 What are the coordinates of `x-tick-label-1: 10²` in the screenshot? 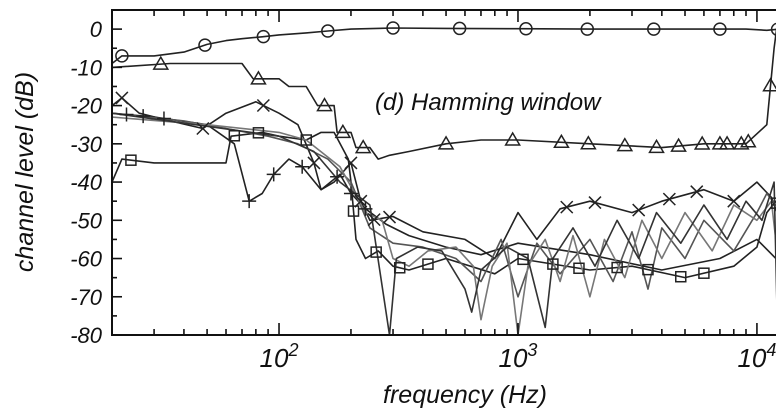 It's located at (279, 356).